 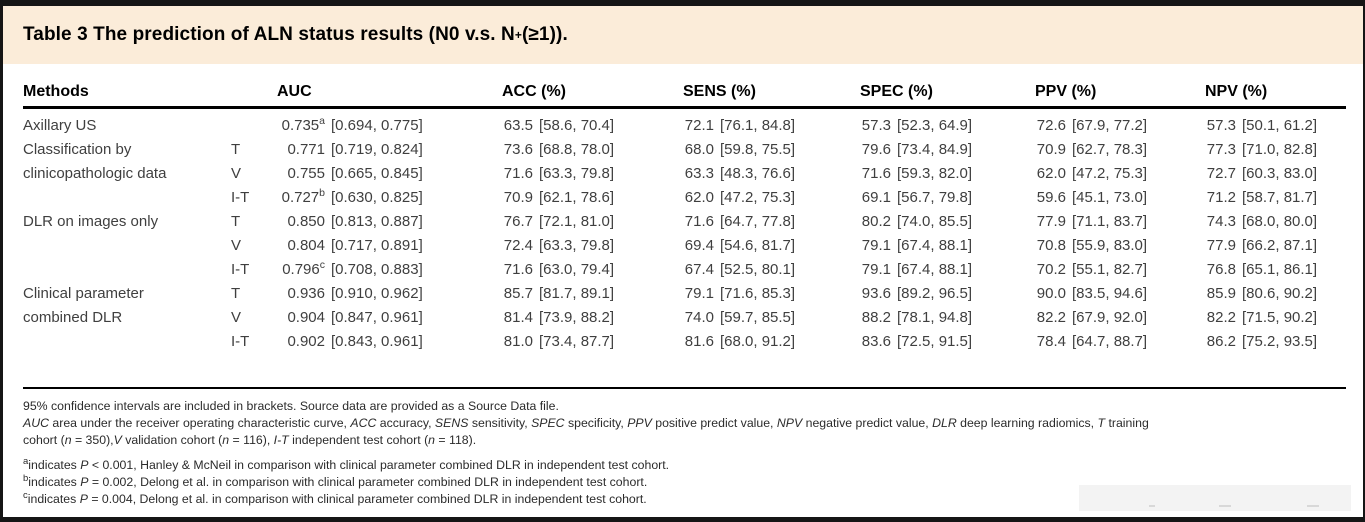 I want to click on table-cell: Clinical parameter, so click(x=83, y=293).